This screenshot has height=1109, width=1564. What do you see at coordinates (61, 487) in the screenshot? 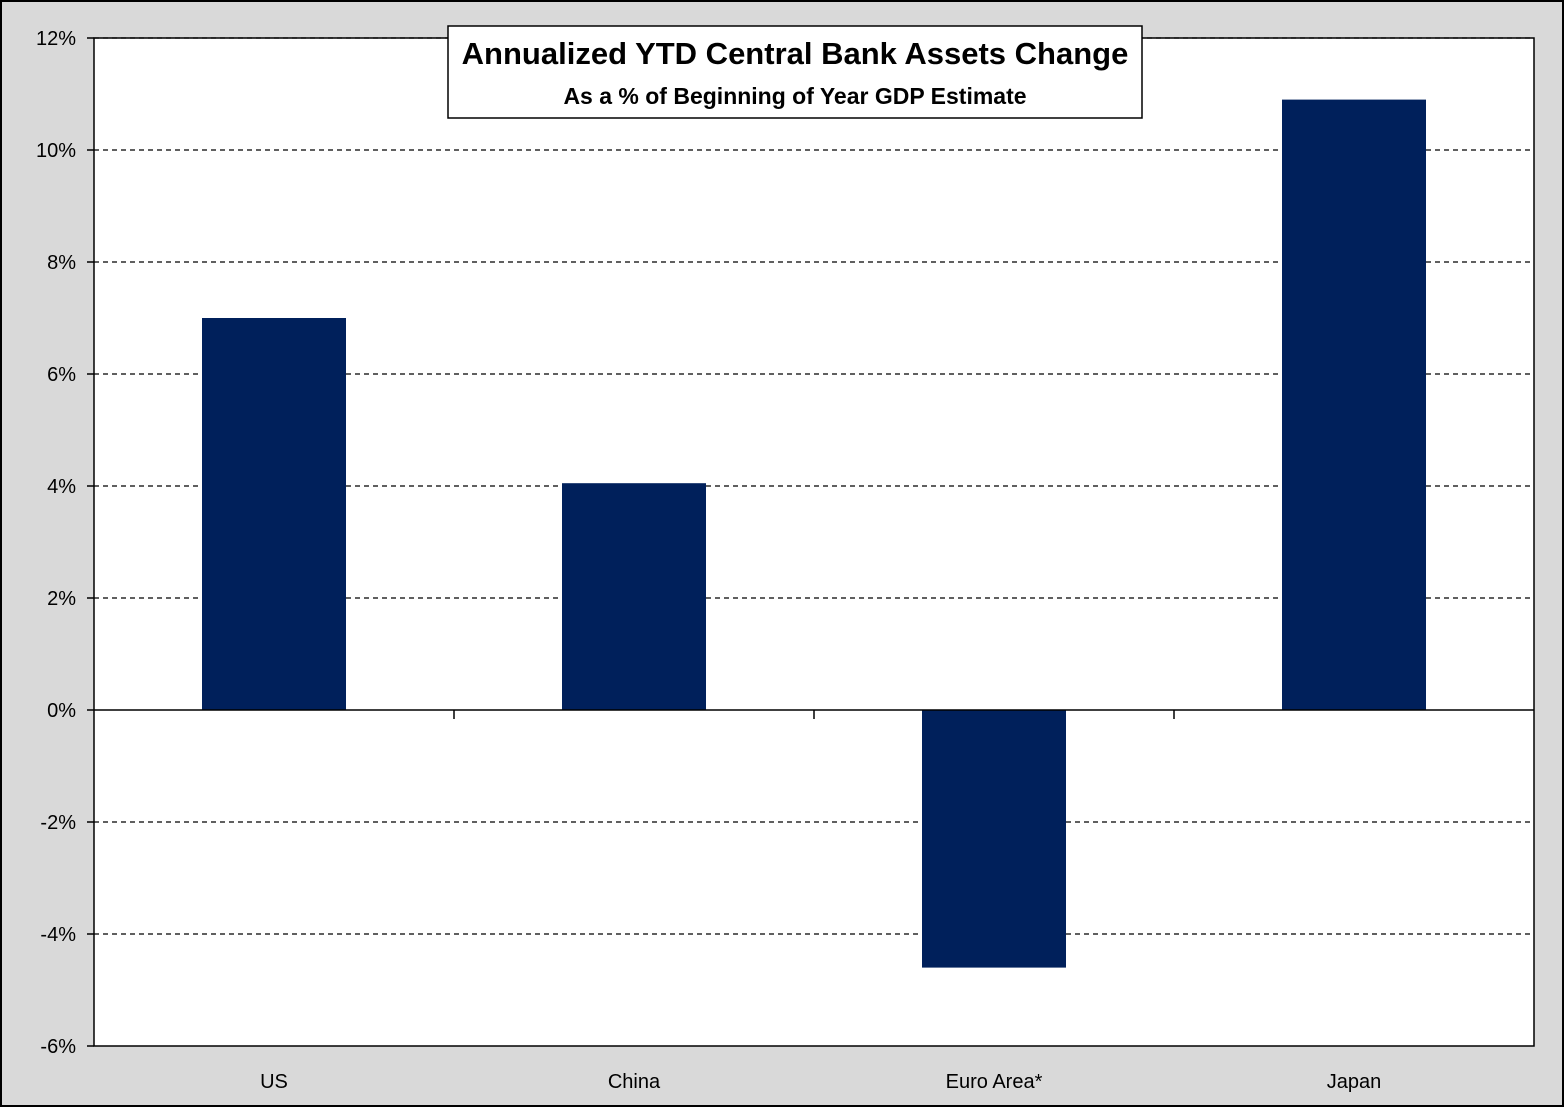
I see `y-tick-label: 4%` at bounding box center [61, 487].